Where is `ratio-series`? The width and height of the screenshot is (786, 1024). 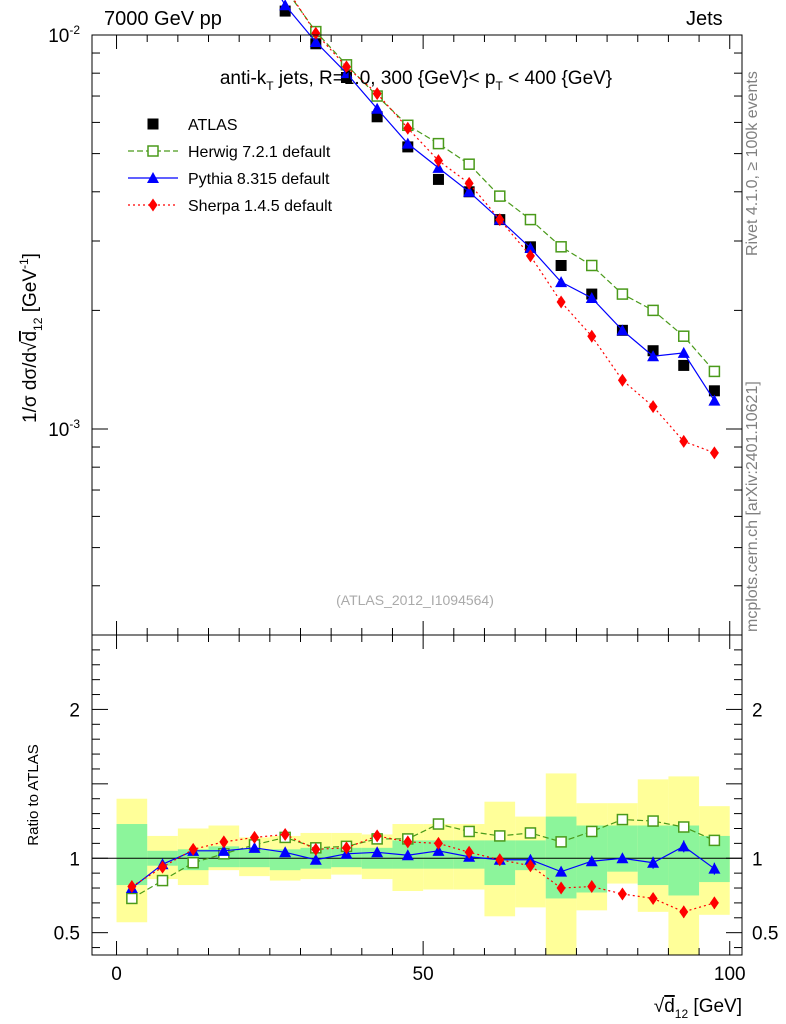 ratio-series is located at coordinates (423, 866).